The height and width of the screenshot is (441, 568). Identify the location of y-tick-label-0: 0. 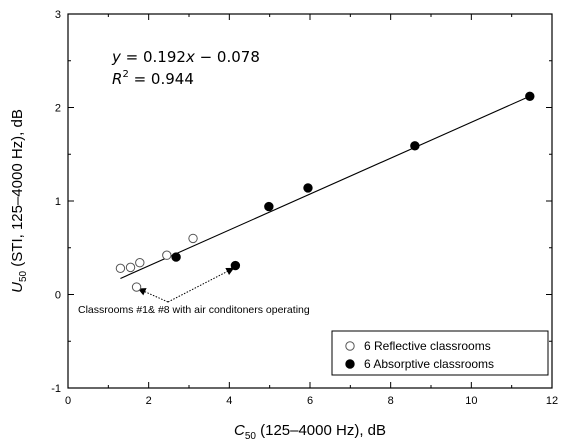
(58, 296).